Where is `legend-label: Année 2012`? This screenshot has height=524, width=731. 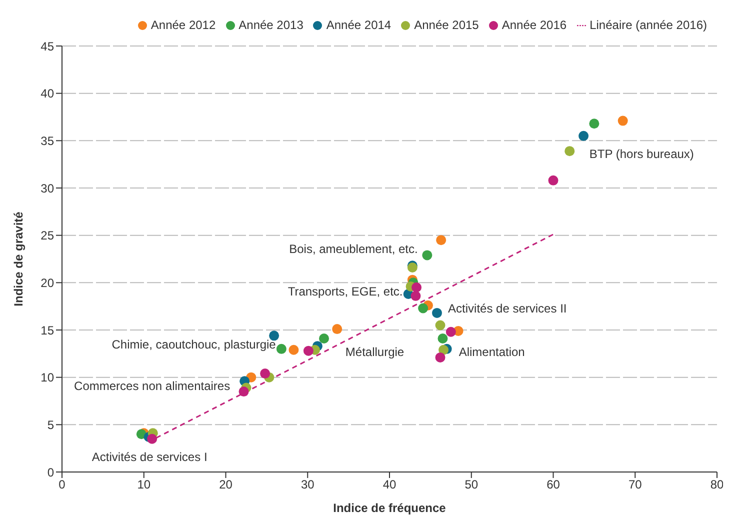
legend-label: Année 2012 is located at coordinates (183, 25).